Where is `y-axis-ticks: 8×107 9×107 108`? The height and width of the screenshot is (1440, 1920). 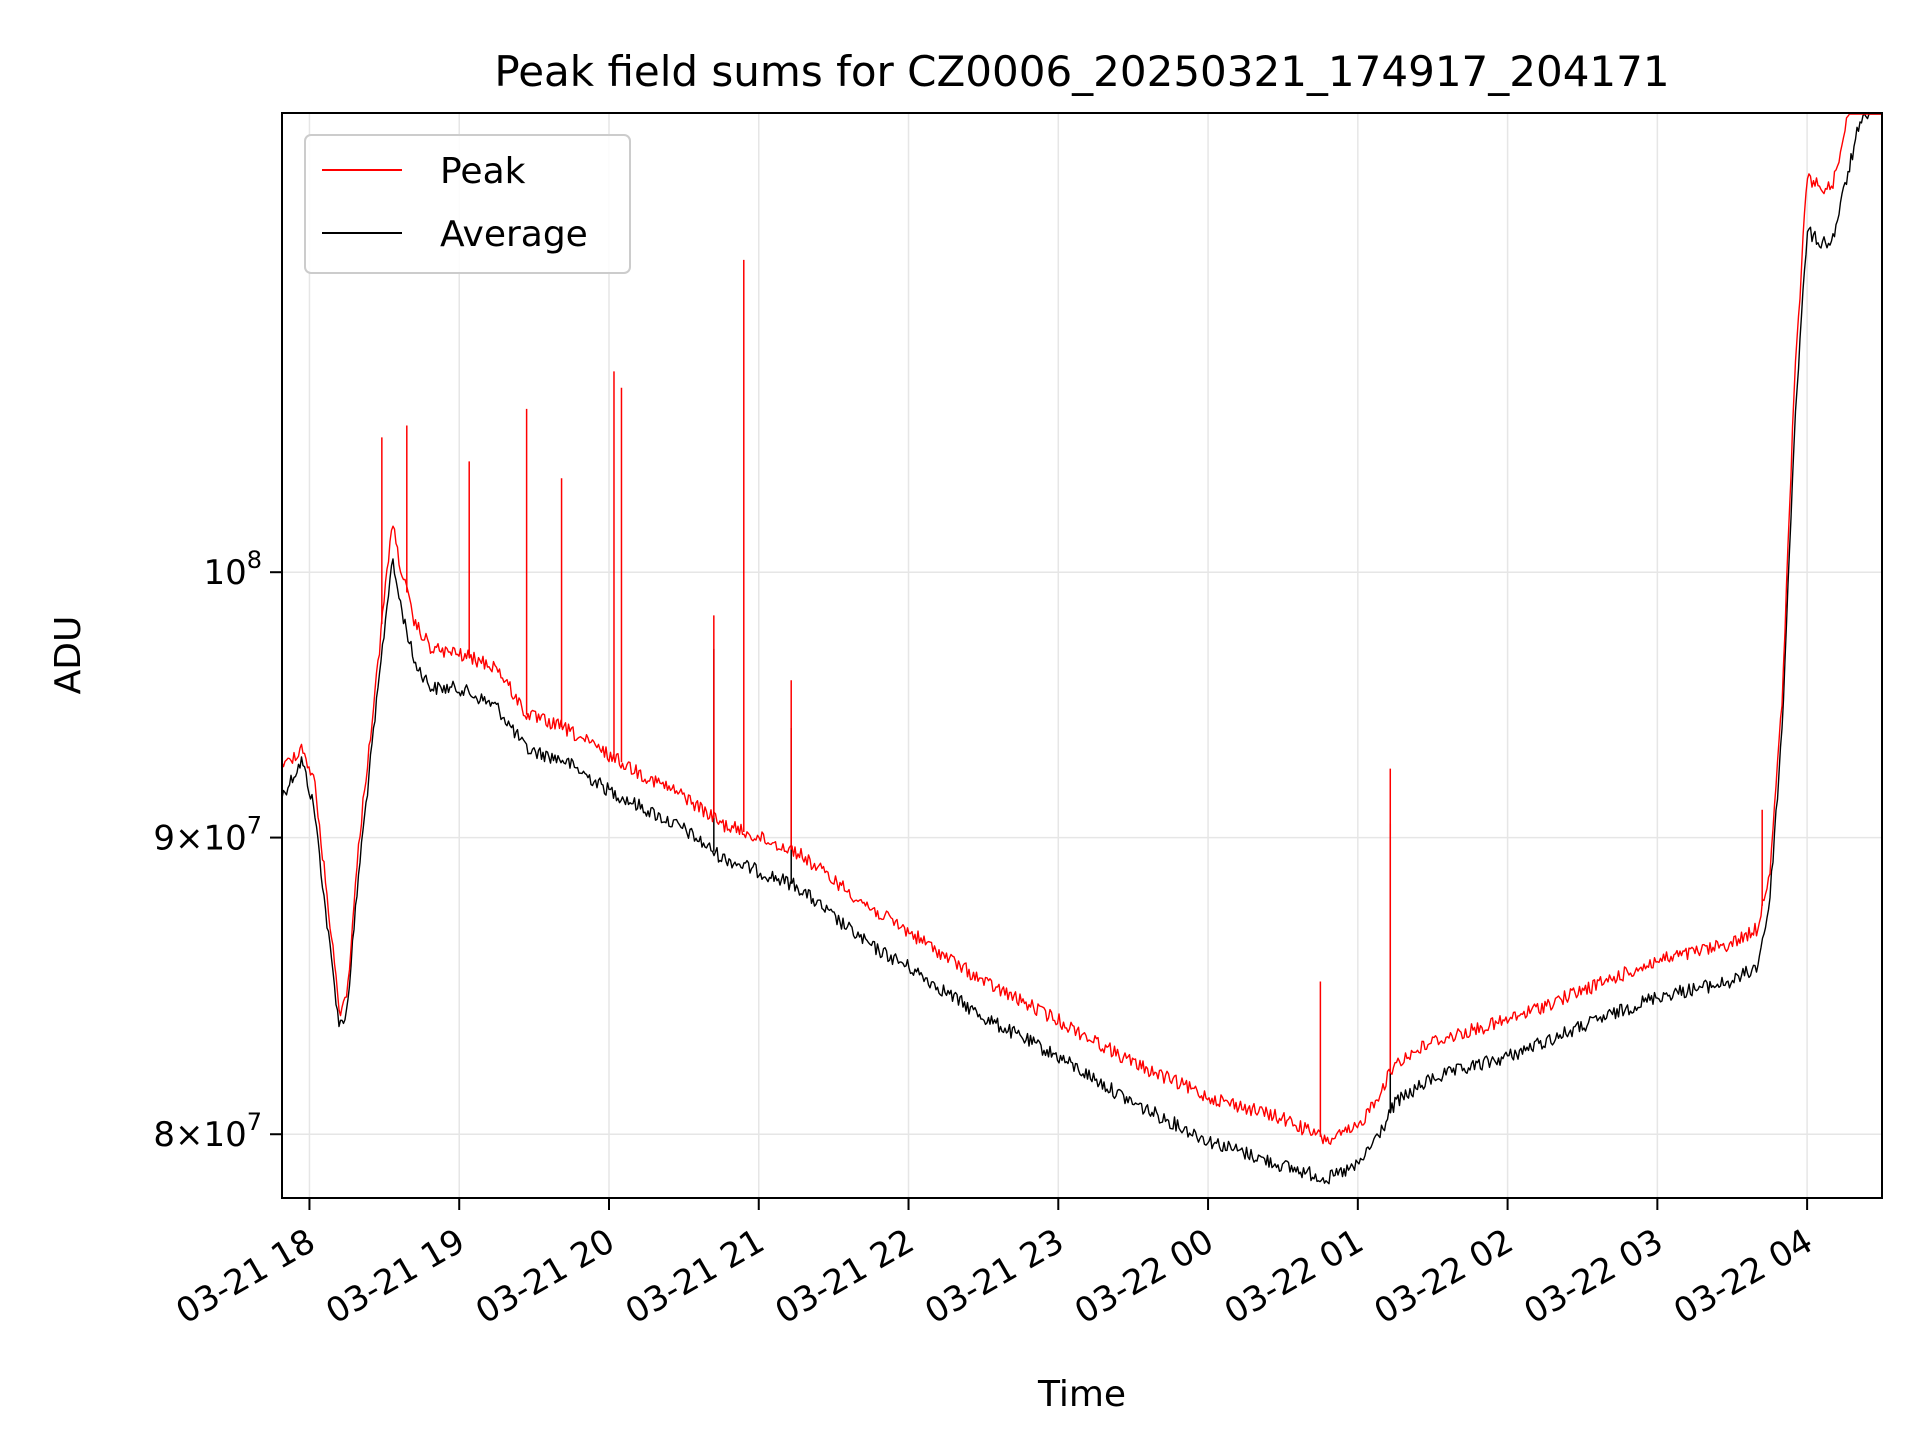
y-axis-ticks: 8×107 9×107 108 is located at coordinates (217, 850).